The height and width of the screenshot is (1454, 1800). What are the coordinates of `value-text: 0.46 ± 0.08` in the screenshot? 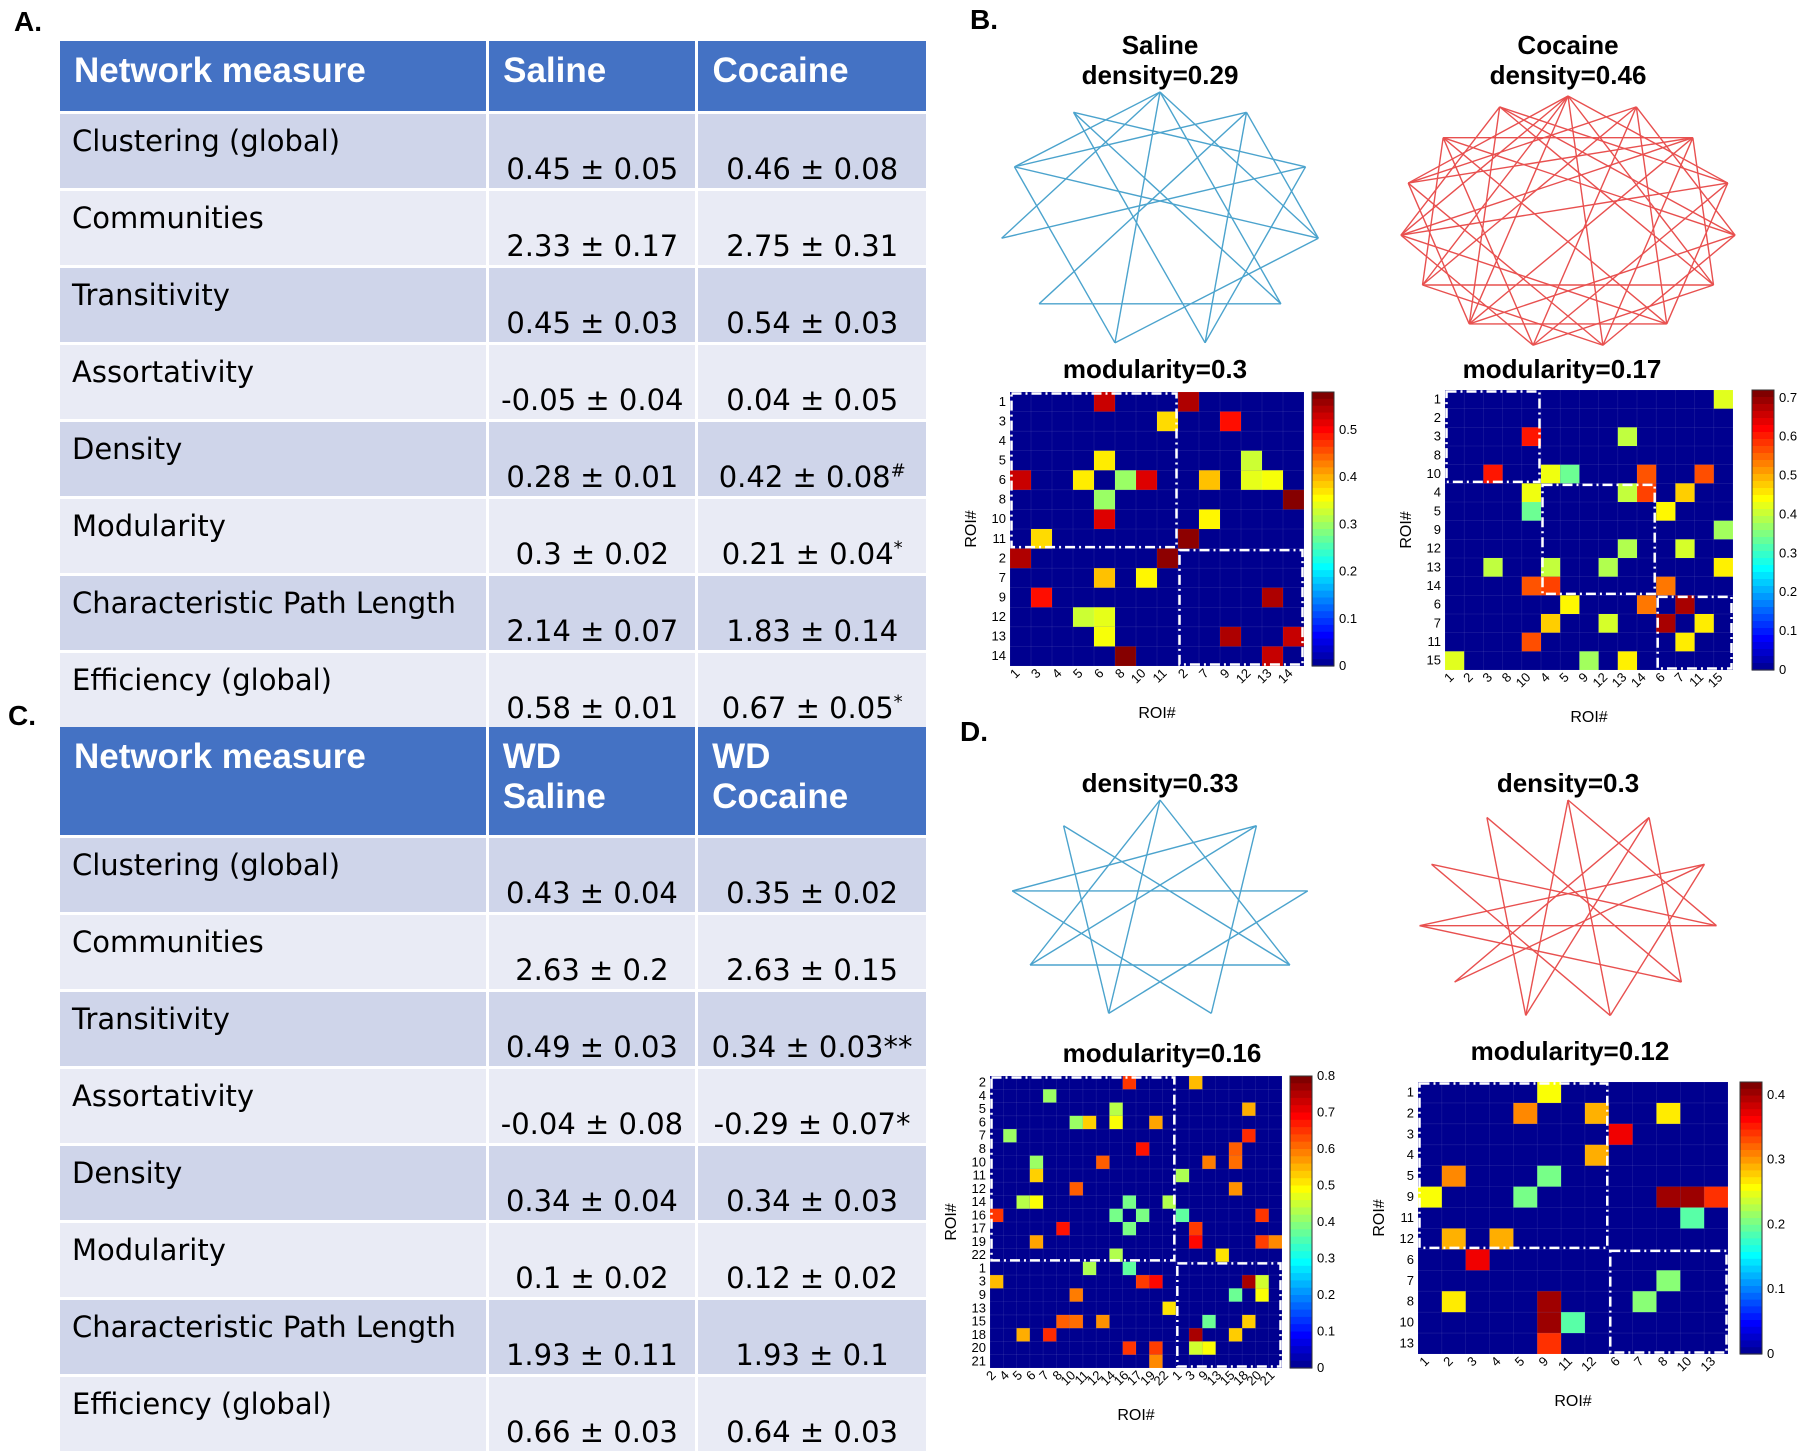 It's located at (812, 169).